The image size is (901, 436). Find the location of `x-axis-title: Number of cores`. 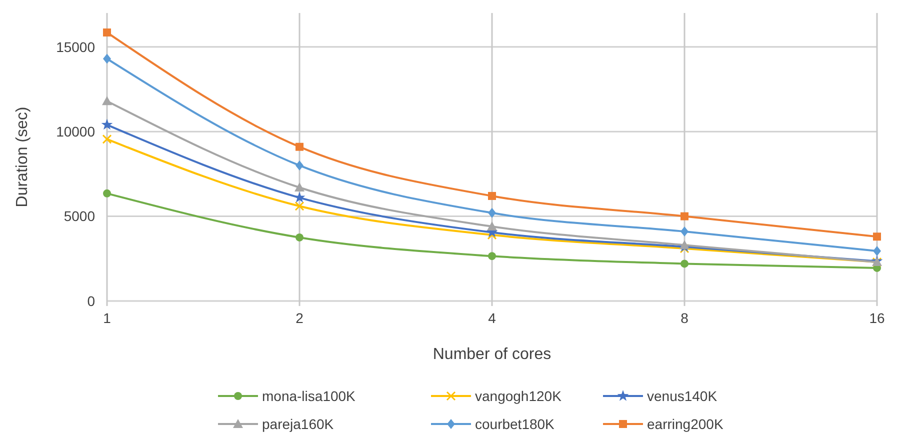

x-axis-title: Number of cores is located at coordinates (492, 354).